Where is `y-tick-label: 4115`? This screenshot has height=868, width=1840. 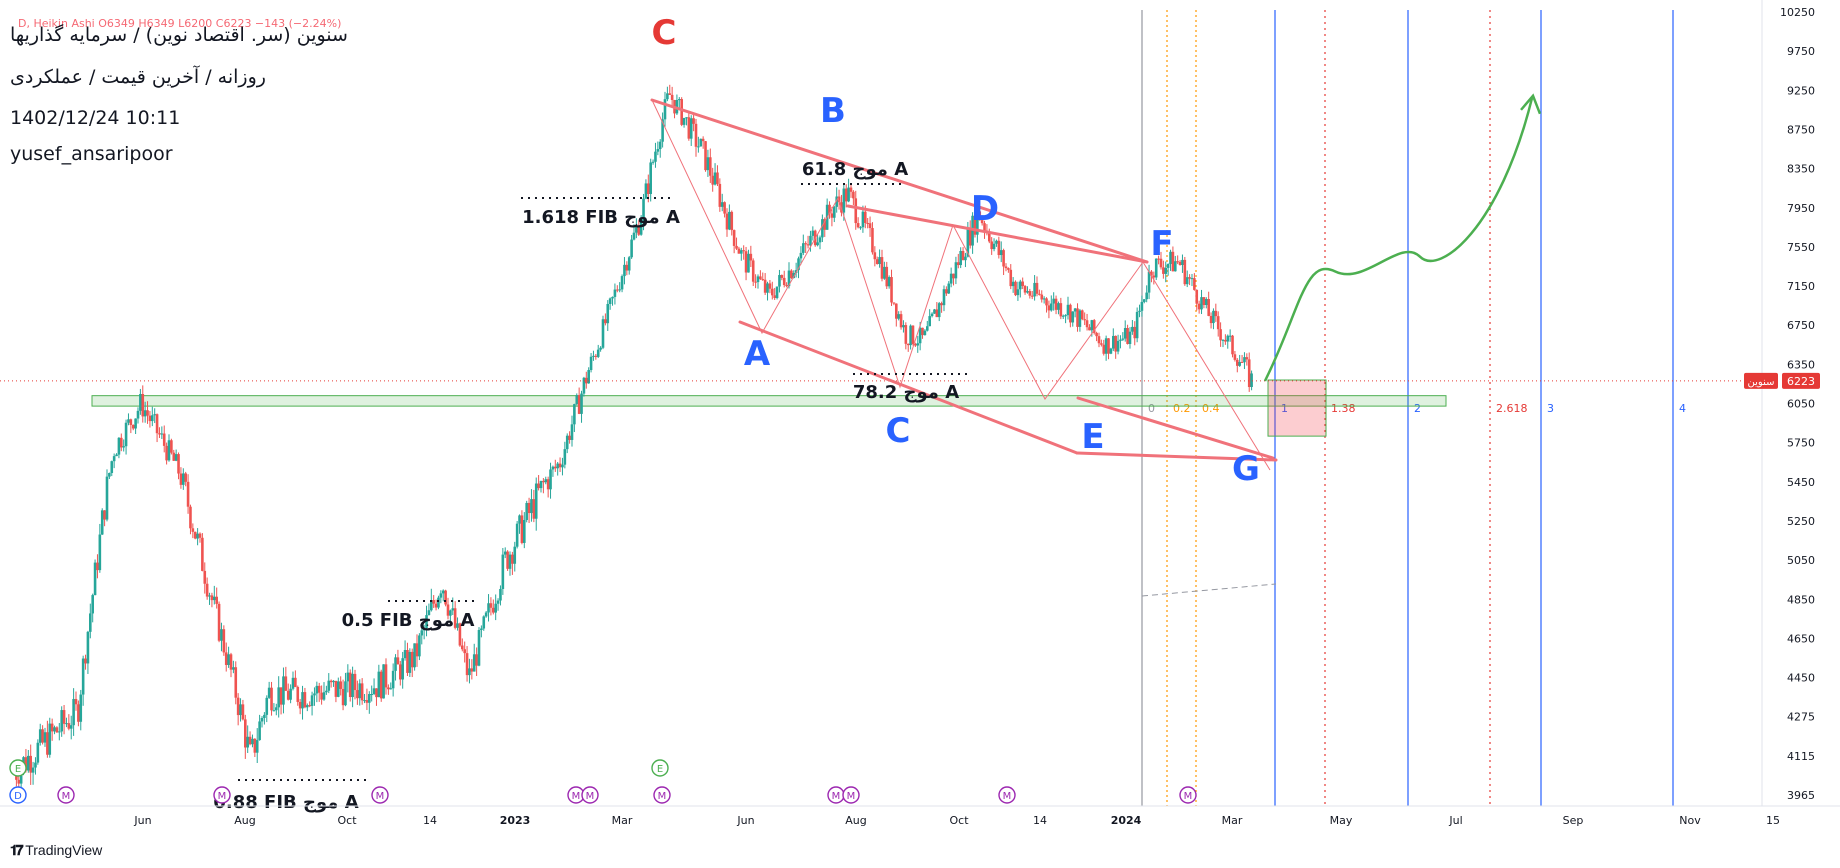
y-tick-label: 4115 is located at coordinates (1801, 756).